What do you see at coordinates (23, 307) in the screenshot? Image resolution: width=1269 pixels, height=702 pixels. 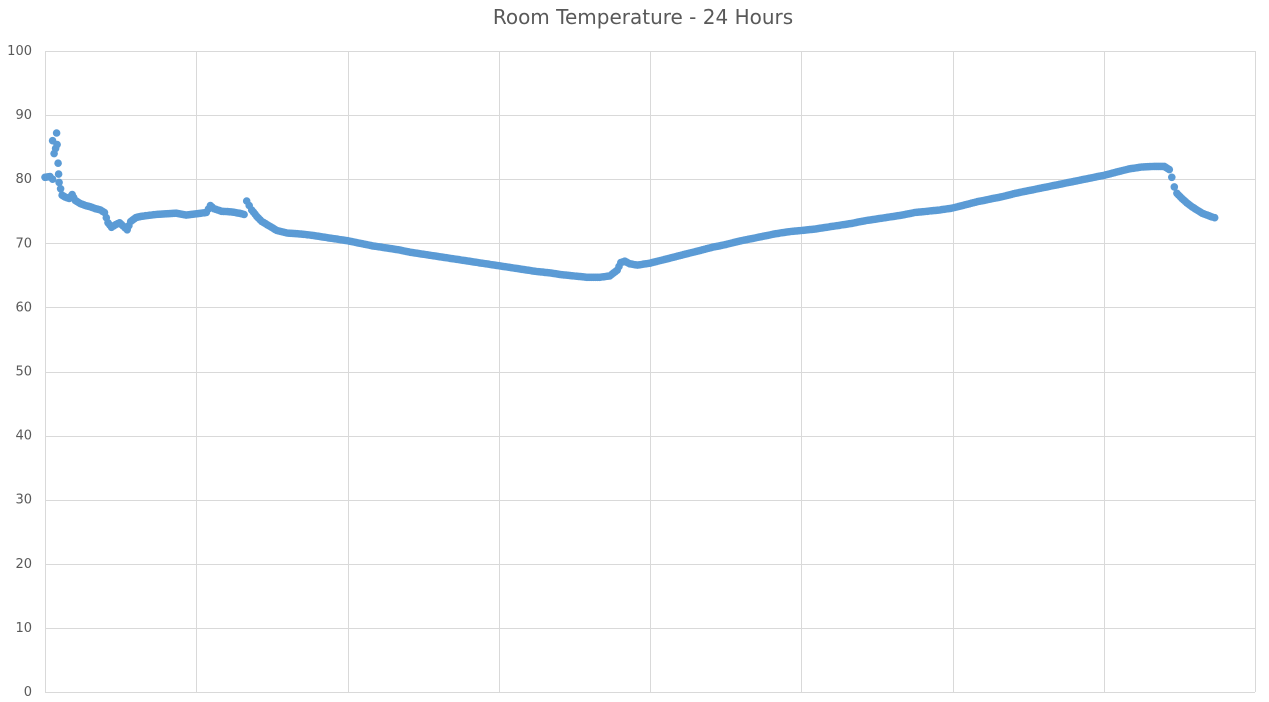 I see `y-tick-label: 60` at bounding box center [23, 307].